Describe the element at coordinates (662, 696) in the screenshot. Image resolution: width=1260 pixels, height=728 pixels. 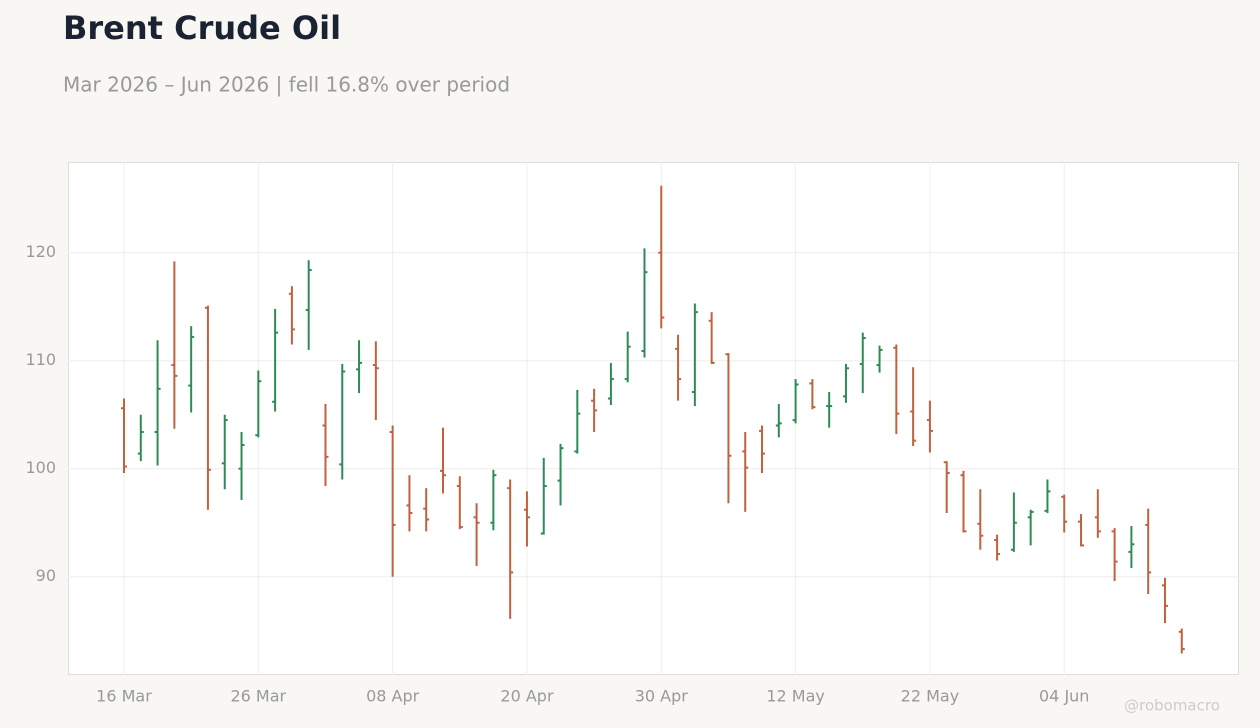
I see `x-tick-label: 30 Apr` at that location.